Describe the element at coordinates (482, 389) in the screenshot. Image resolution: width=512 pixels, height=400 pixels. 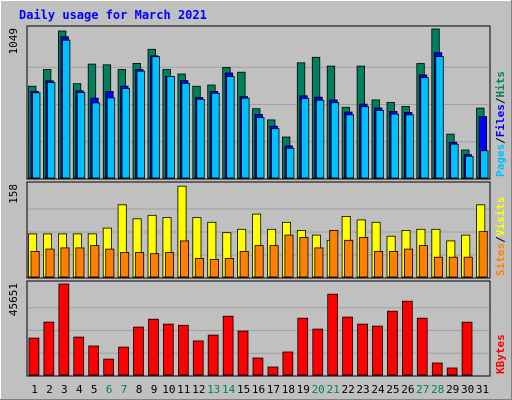
I see `x-tick-label: 31` at that location.